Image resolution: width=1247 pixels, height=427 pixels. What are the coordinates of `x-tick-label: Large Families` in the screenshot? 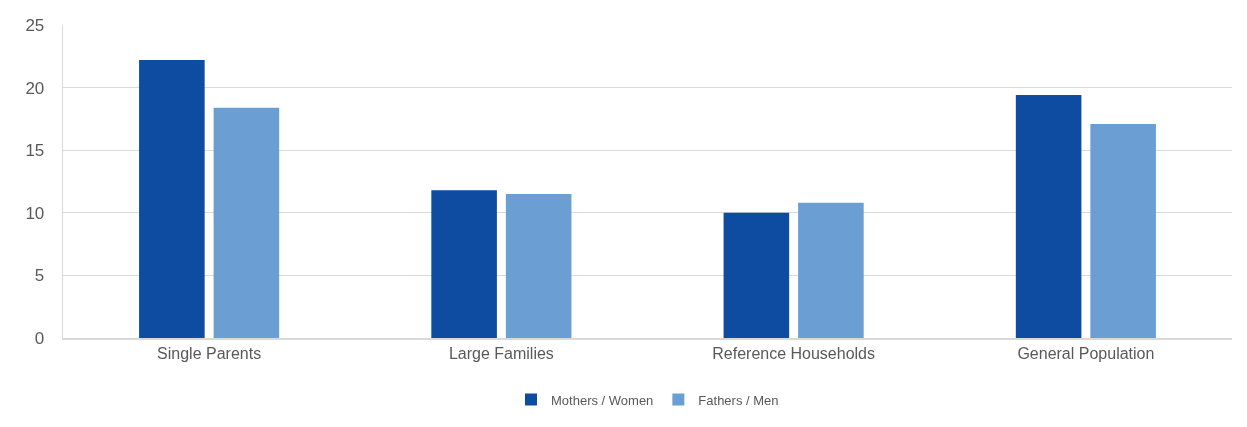 It's located at (501, 353).